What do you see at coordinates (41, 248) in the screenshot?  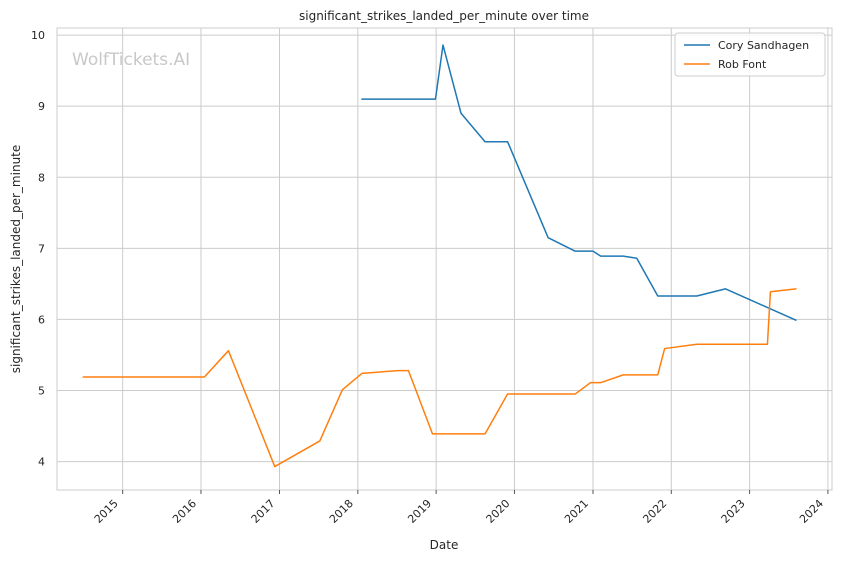 I see `y-tick-label: 7` at bounding box center [41, 248].